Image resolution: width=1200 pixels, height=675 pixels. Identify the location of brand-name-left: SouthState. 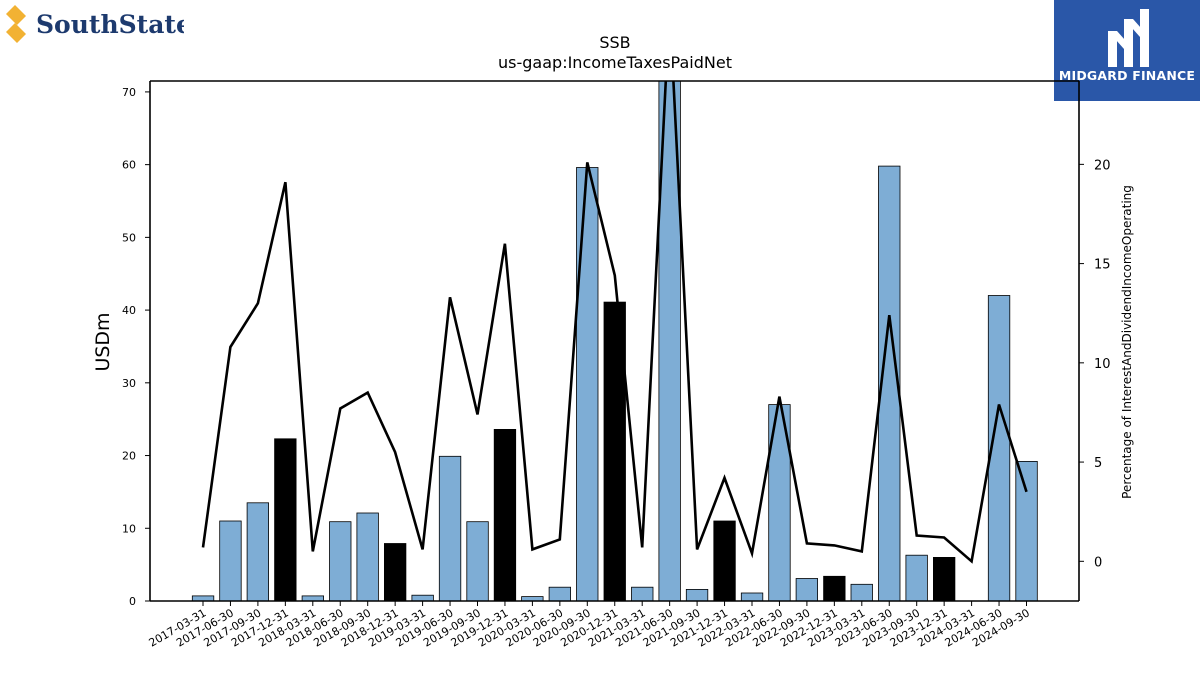
(110, 24).